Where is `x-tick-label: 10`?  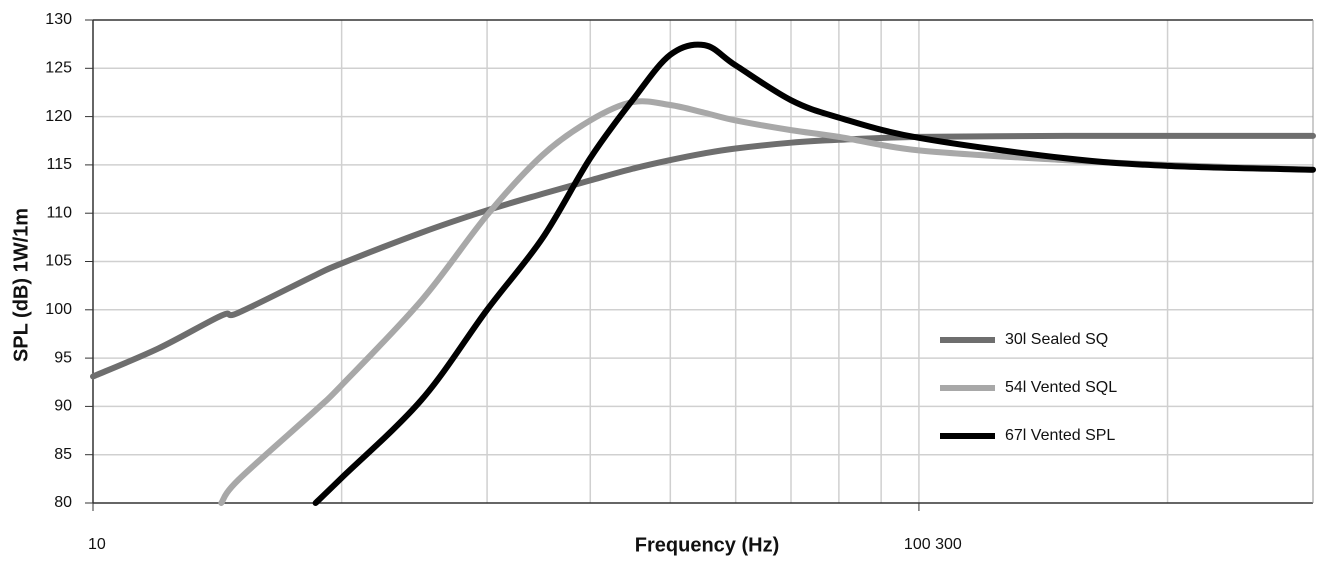
x-tick-label: 10 is located at coordinates (97, 544).